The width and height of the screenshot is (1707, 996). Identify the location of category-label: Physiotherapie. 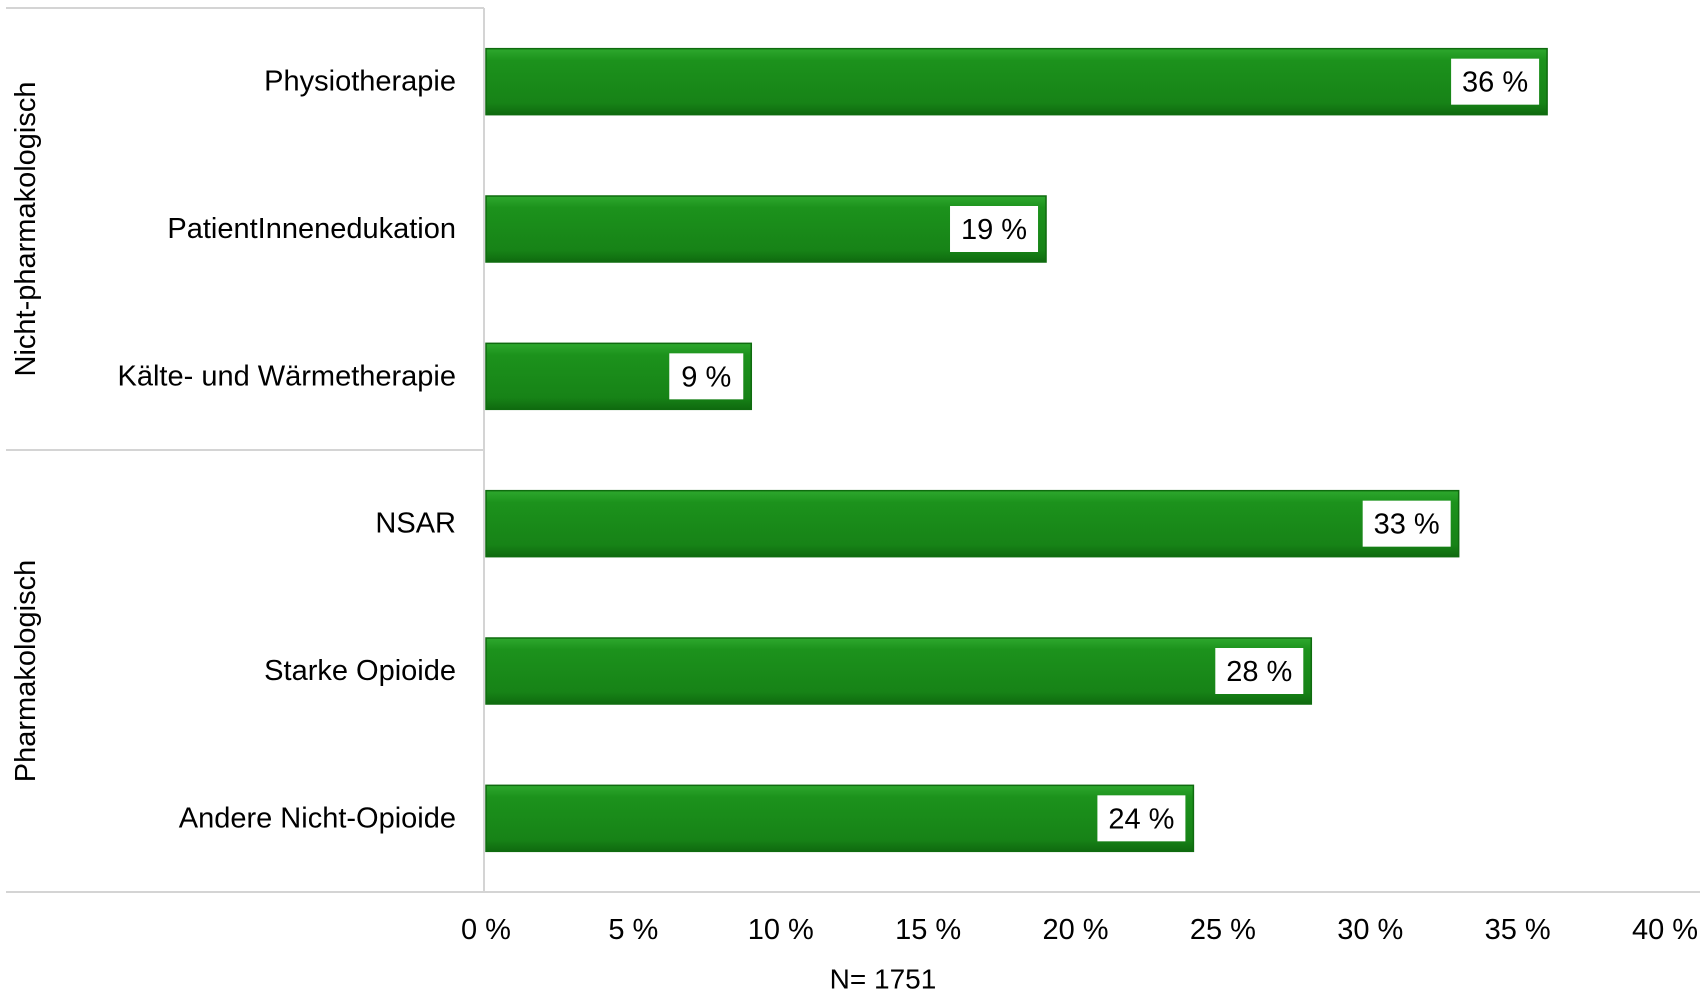
(360, 82).